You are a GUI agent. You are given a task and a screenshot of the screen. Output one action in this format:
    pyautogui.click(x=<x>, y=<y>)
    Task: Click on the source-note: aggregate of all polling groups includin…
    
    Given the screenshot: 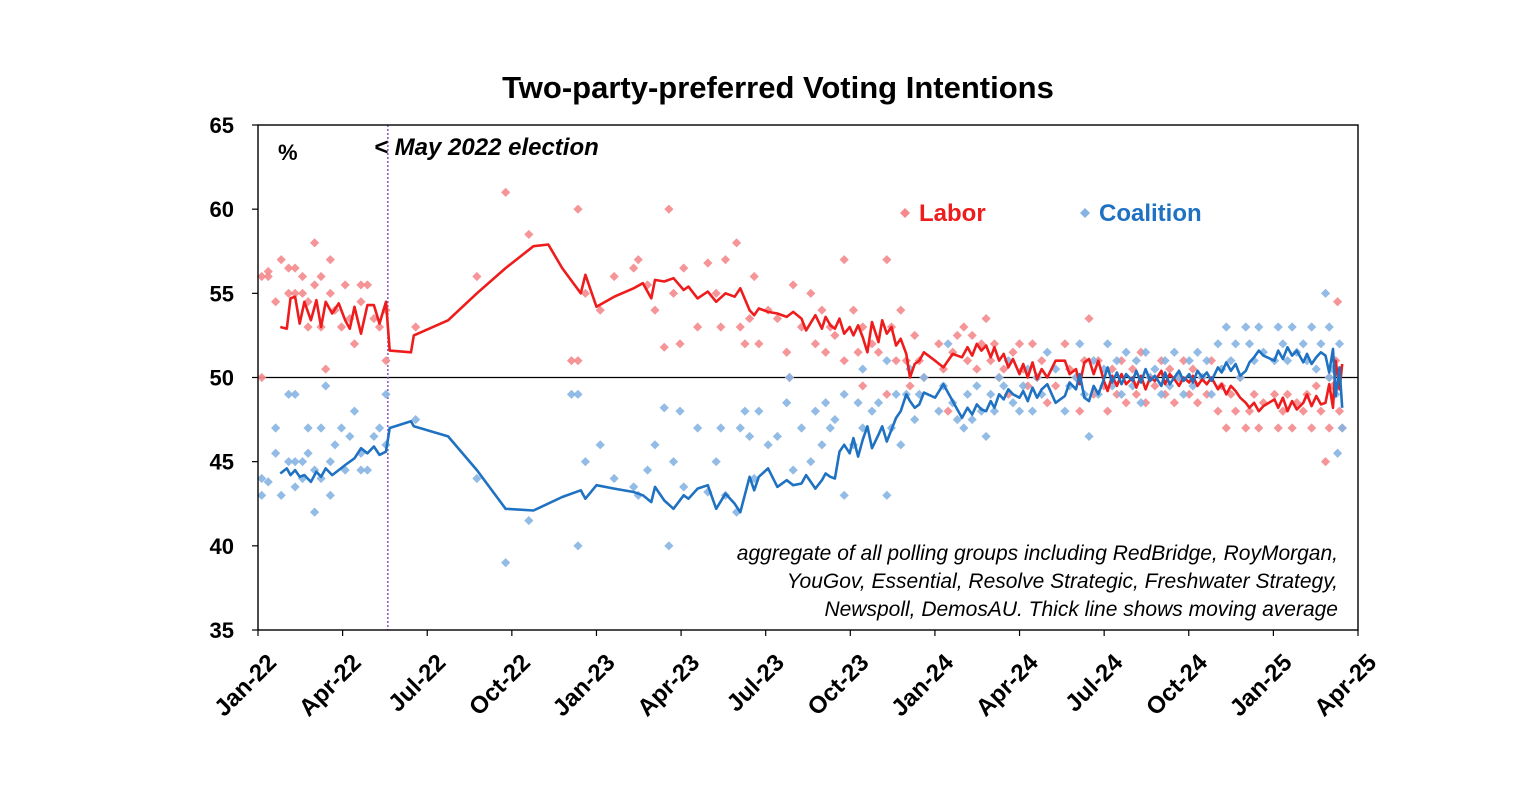 What is the action you would take?
    pyautogui.click(x=1037, y=581)
    